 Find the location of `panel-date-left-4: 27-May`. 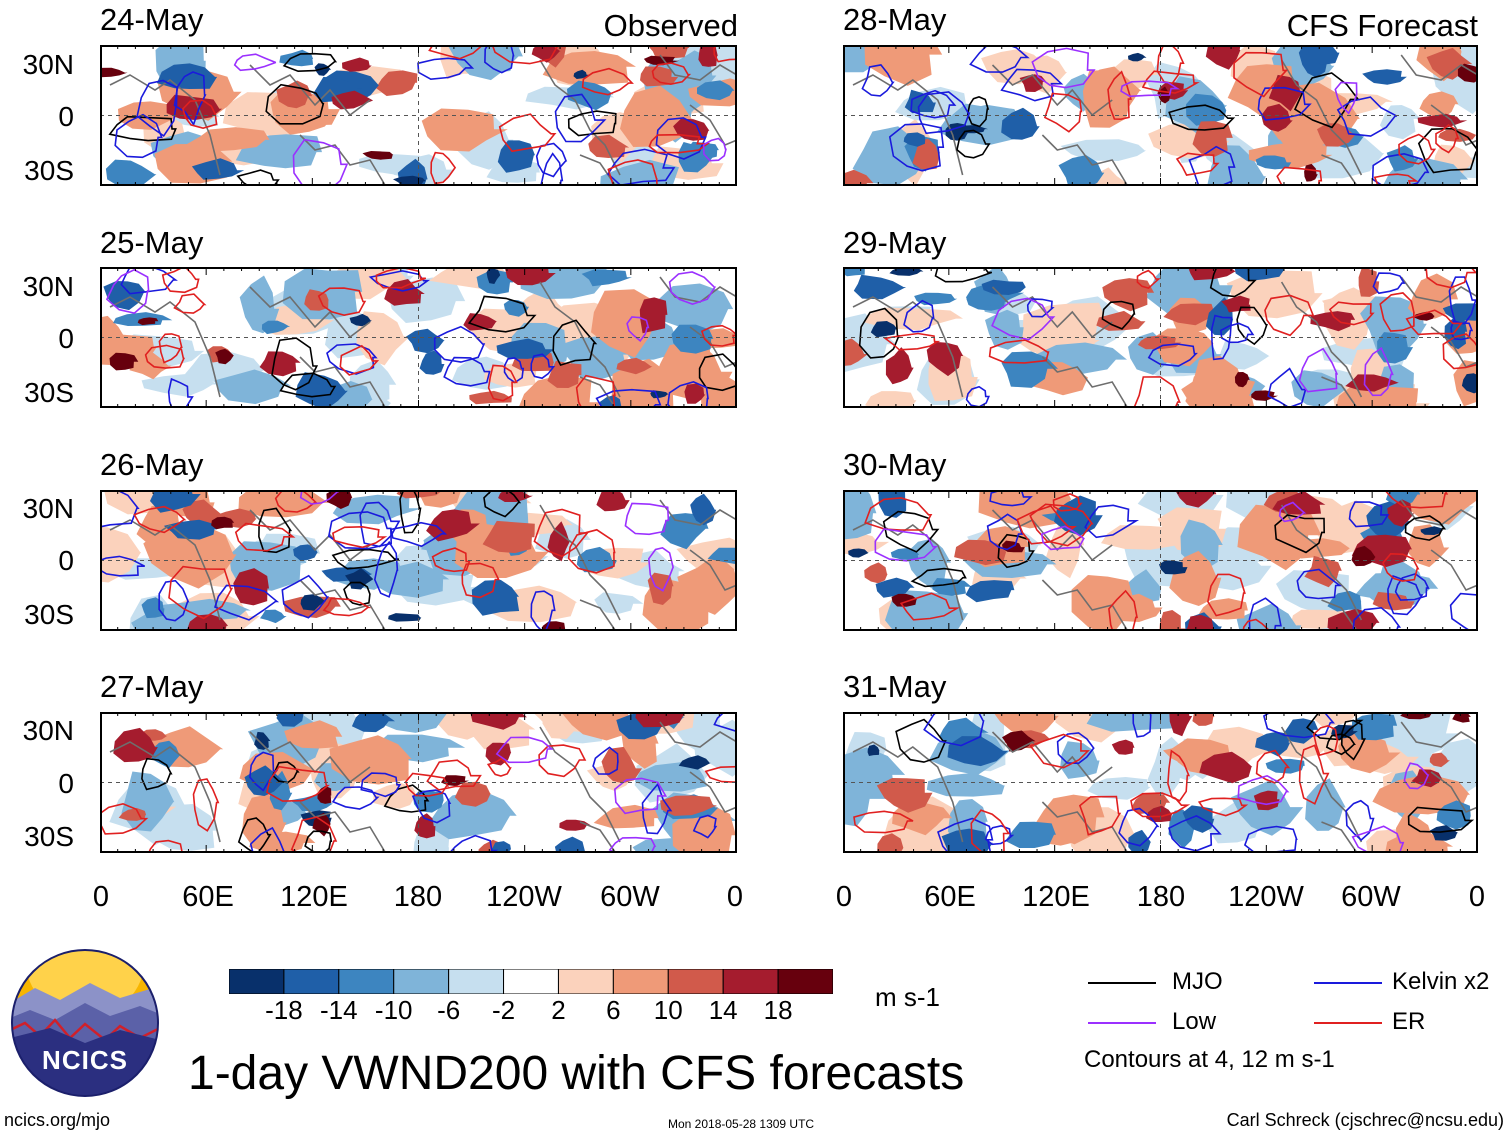

panel-date-left-4: 27-May is located at coordinates (152, 686).